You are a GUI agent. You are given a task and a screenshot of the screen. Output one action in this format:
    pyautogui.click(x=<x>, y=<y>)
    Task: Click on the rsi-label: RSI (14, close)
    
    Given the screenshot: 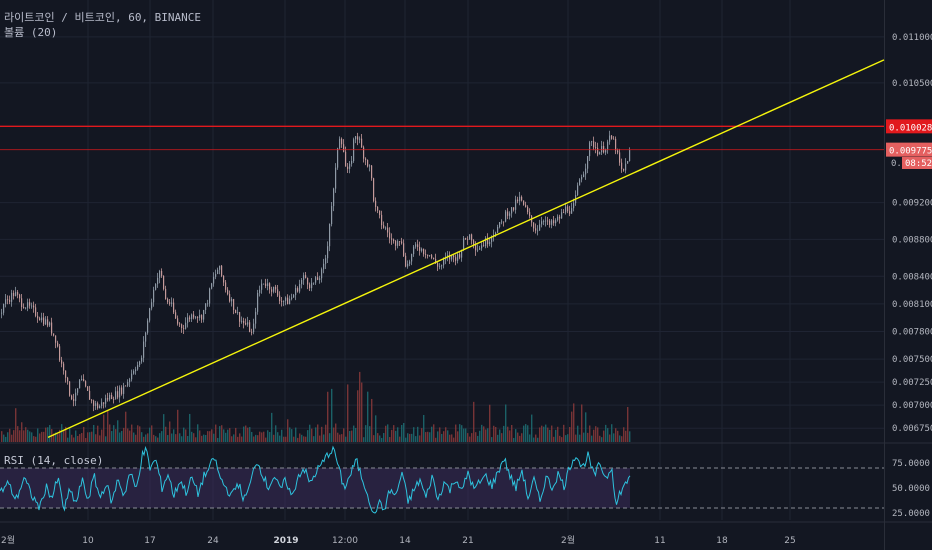 What is the action you would take?
    pyautogui.click(x=54, y=460)
    